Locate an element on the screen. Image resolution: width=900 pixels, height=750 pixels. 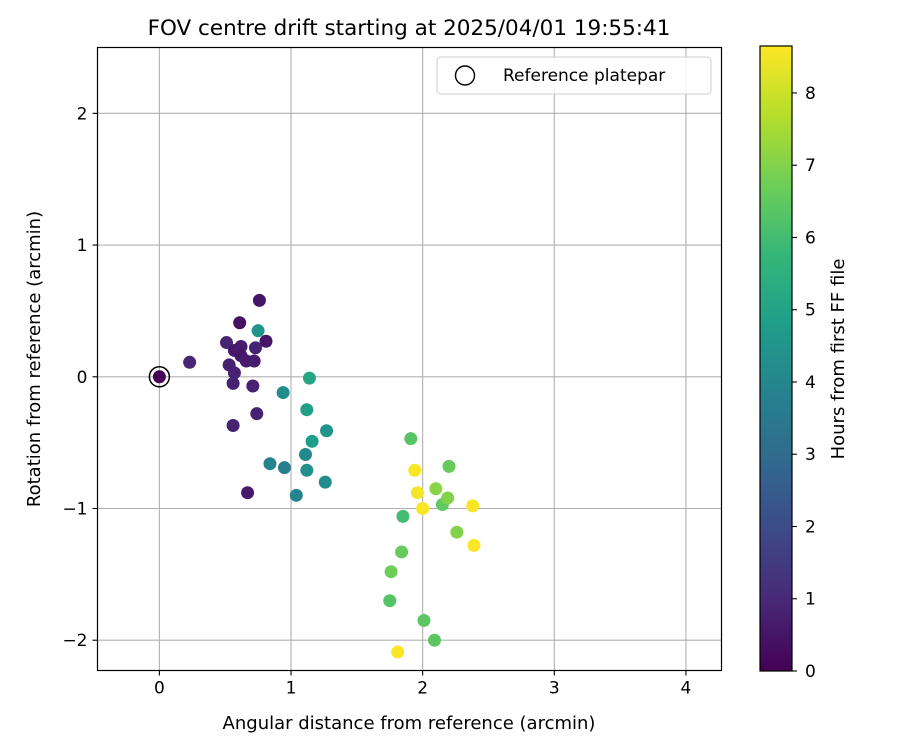
colorbar-tick-label: 8 is located at coordinates (810, 94).